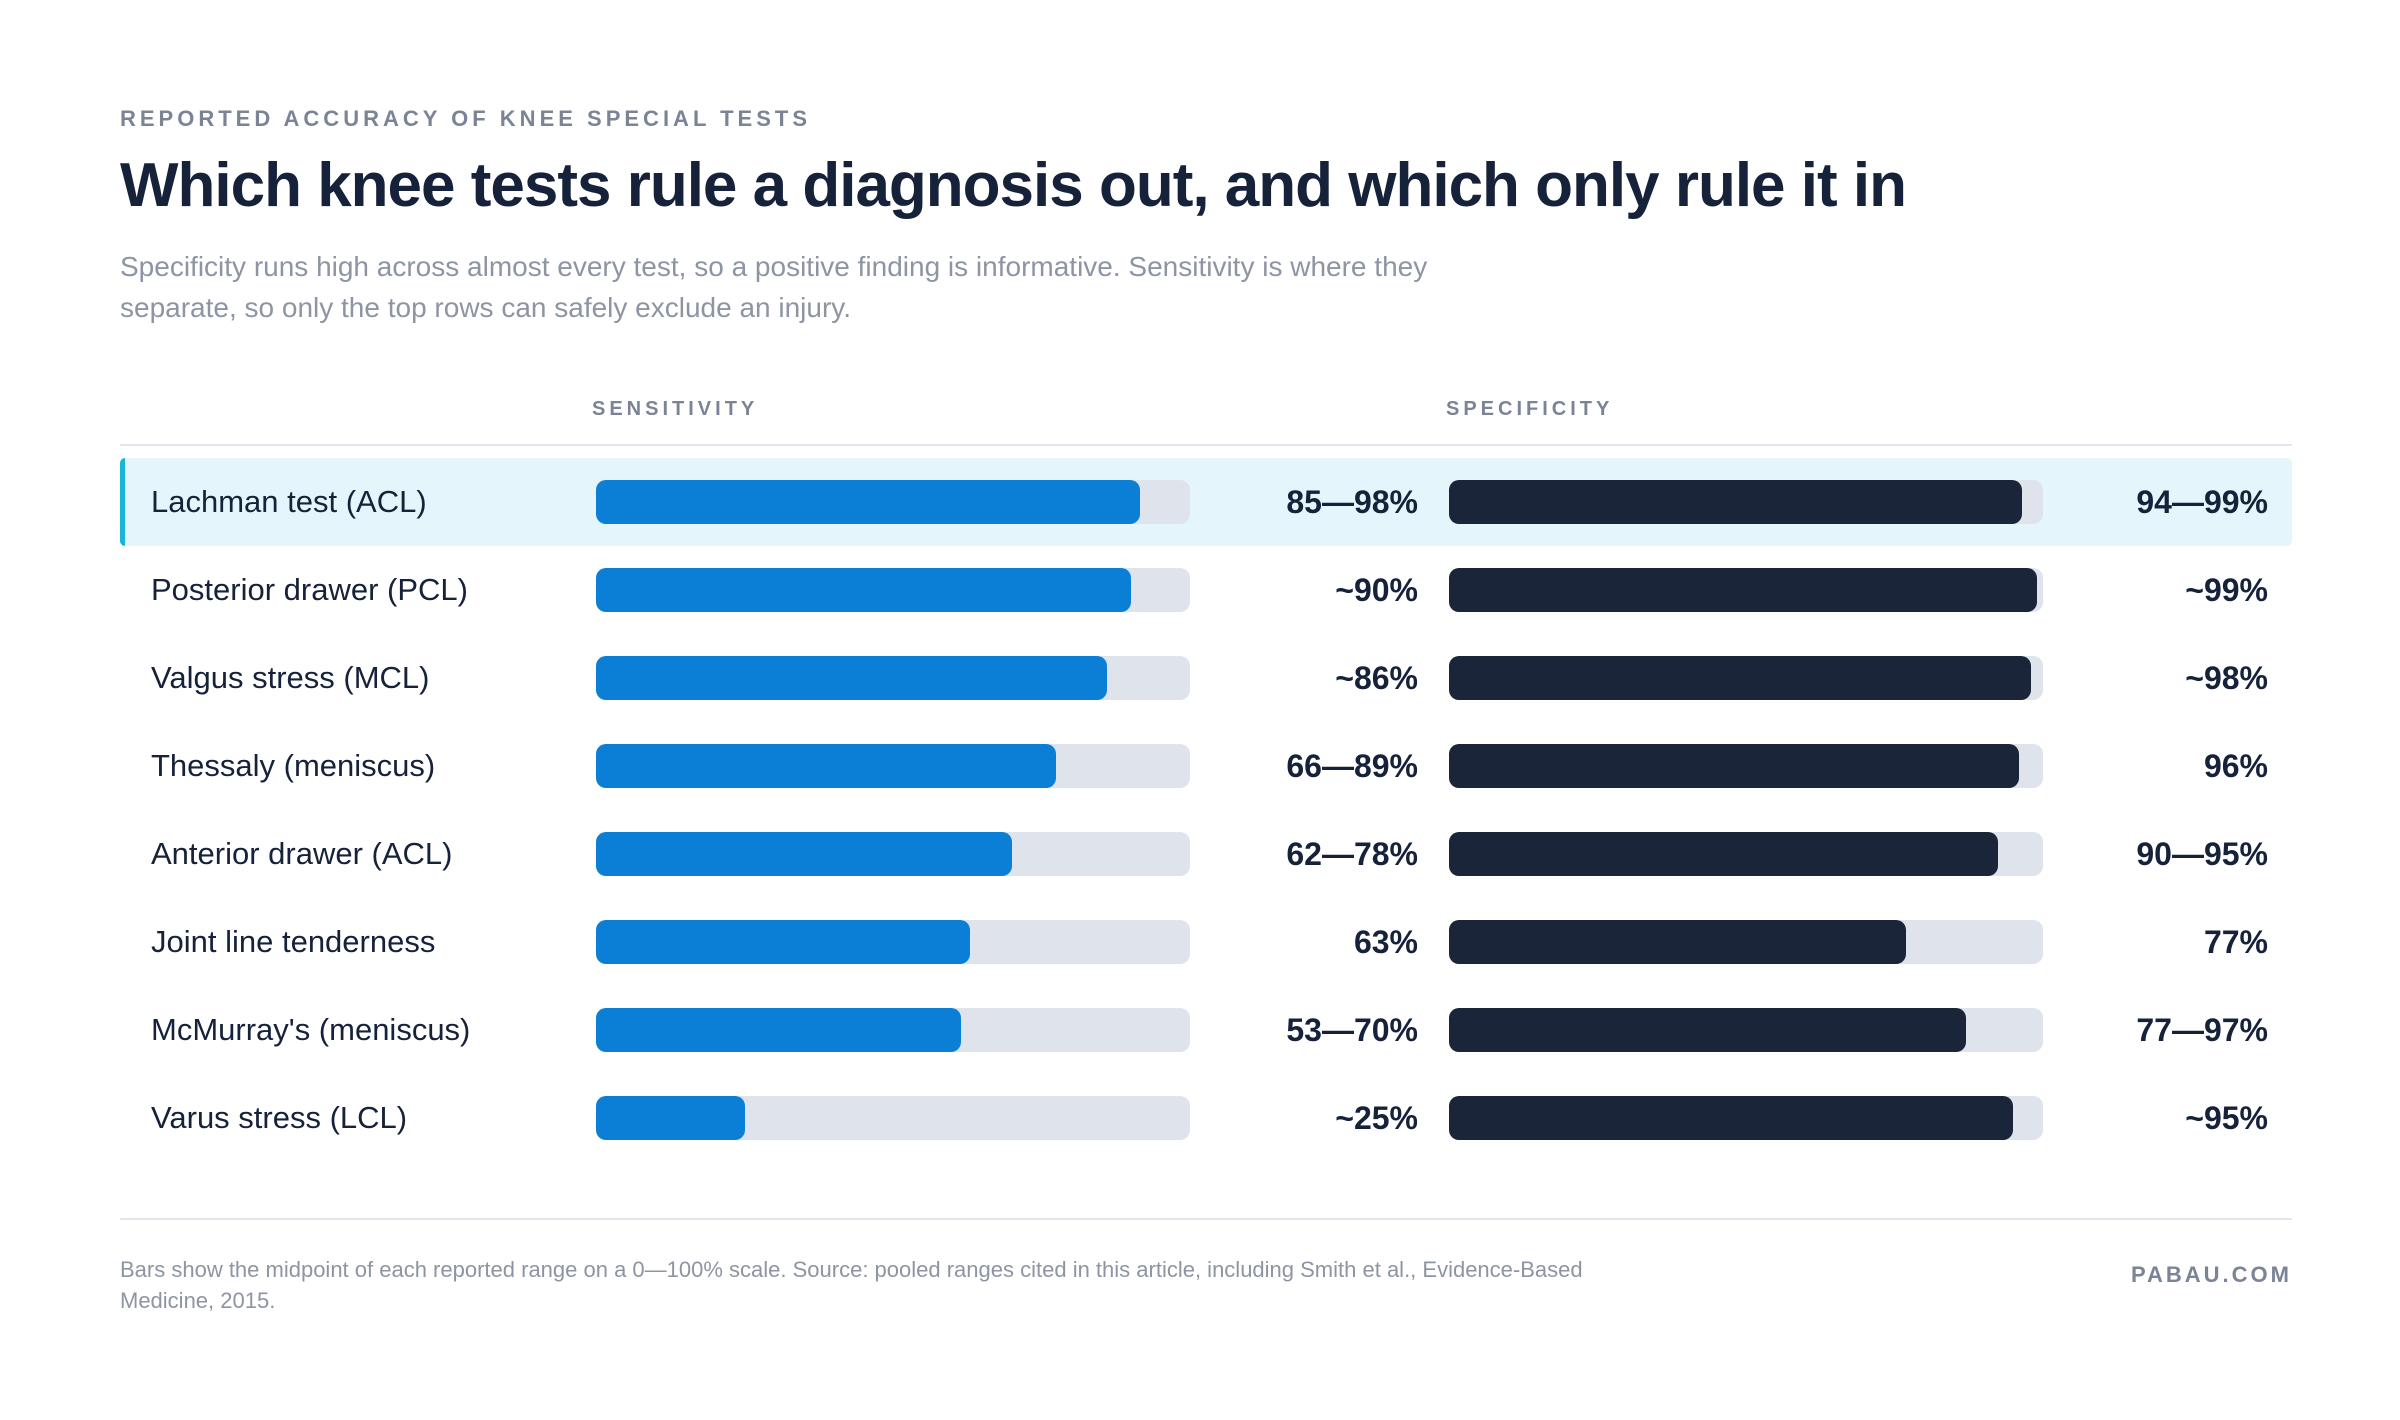 This screenshot has height=1420, width=2400. I want to click on specificity-value-label: 77%, so click(2235, 942).